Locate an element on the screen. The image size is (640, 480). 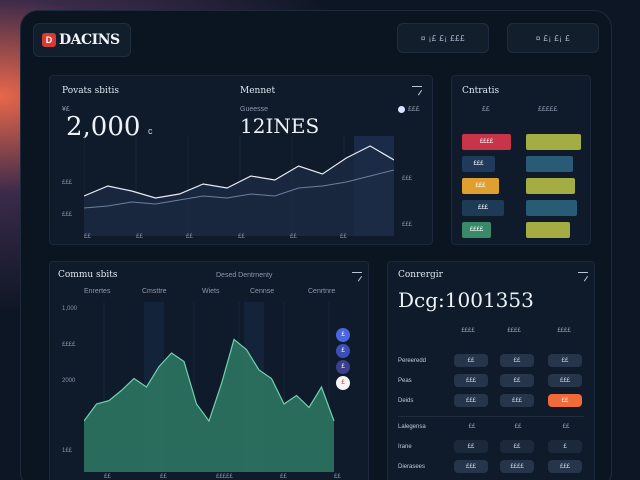
conversion-title: Conrergir is located at coordinates (420, 275).